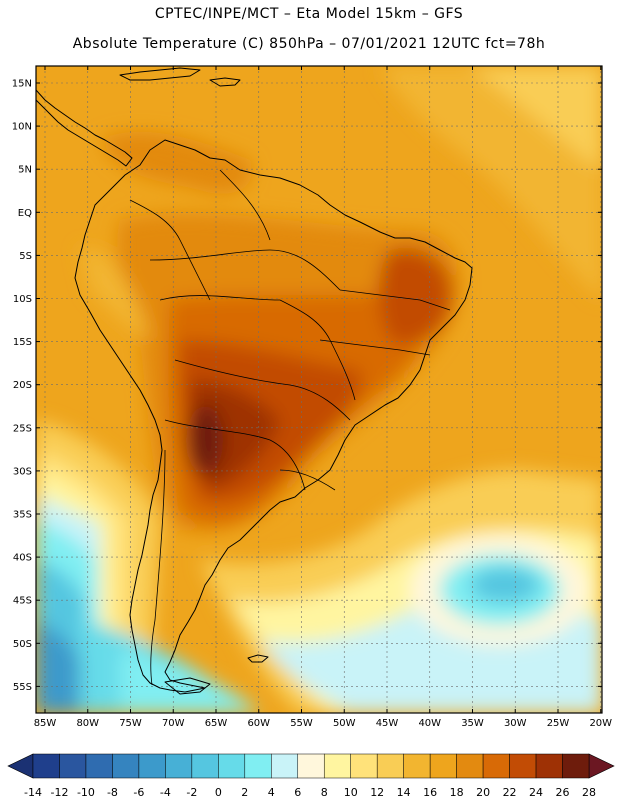 The image size is (618, 800). What do you see at coordinates (22, 515) in the screenshot?
I see `lat-label: 35S` at bounding box center [22, 515].